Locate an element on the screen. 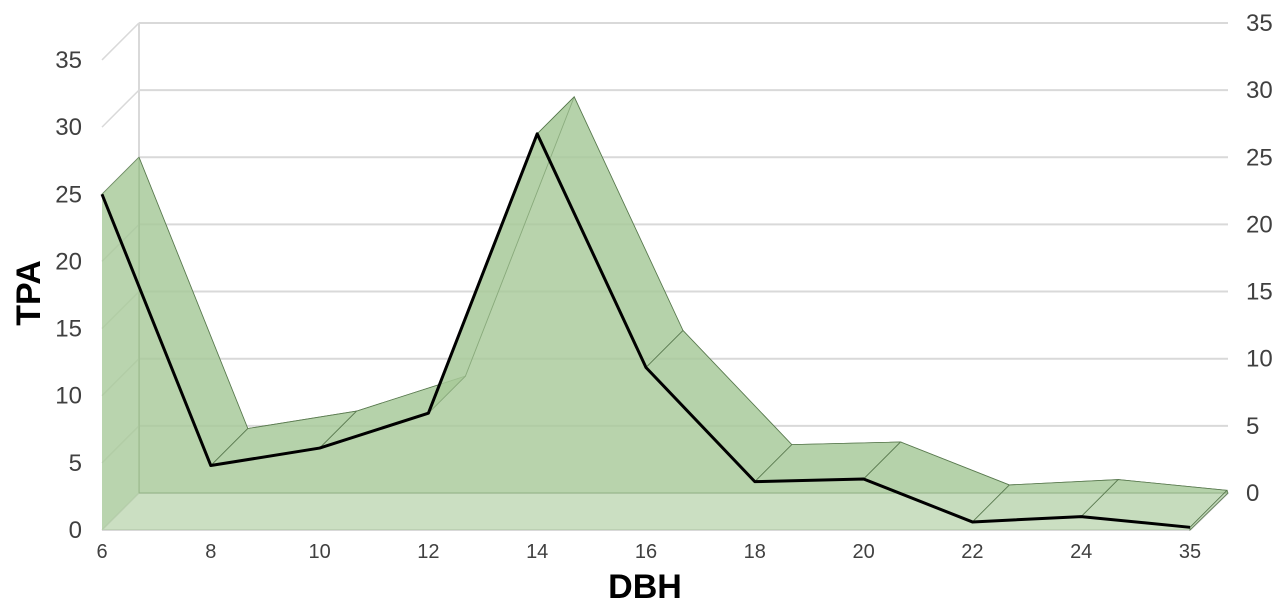  x-tick-label: 6 is located at coordinates (101, 552).